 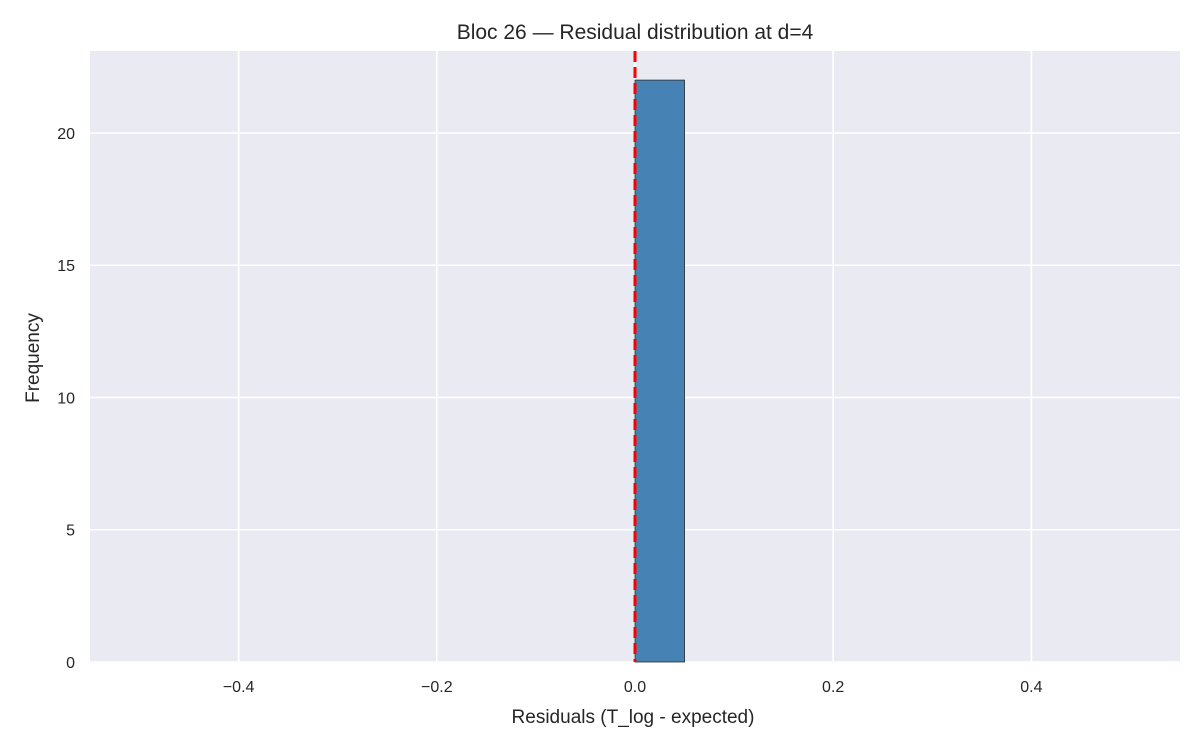 I want to click on chart-title: Bloc 26 — Residual distribution at d=4, so click(x=635, y=32).